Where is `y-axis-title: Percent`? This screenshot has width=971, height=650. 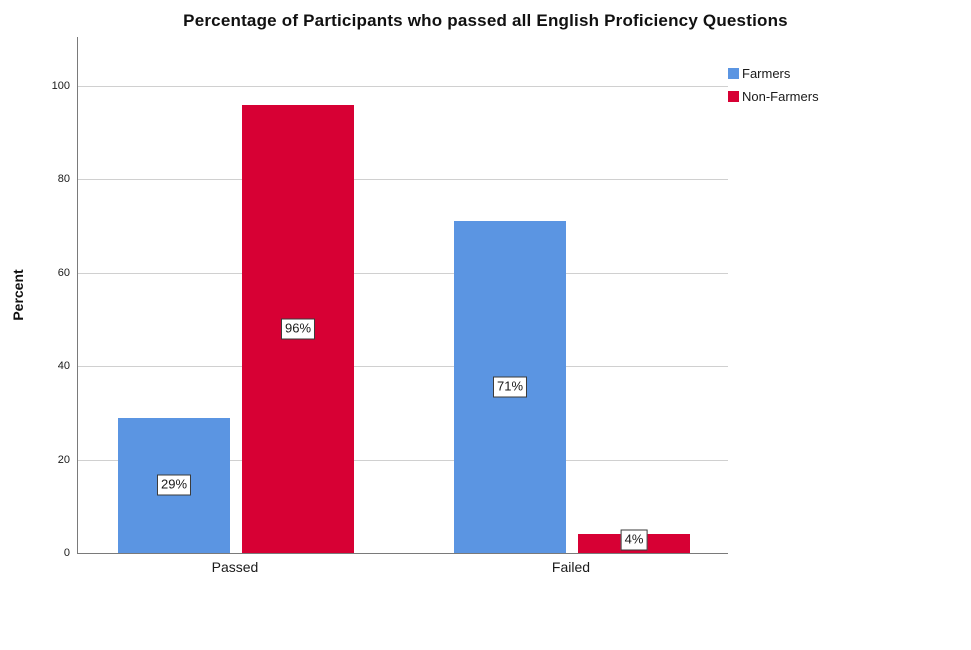
y-axis-title: Percent is located at coordinates (18, 295).